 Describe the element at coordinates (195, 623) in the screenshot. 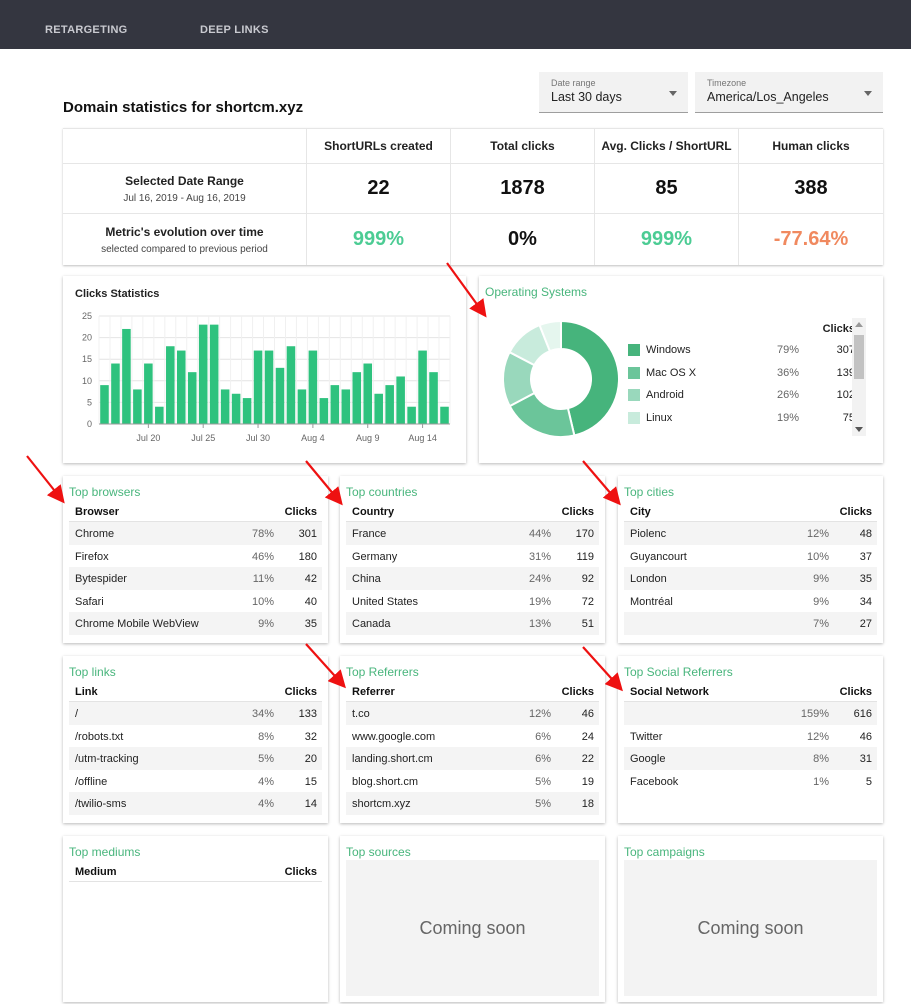

I see `table-row: Chrome Mobile WebView 9% 35` at that location.